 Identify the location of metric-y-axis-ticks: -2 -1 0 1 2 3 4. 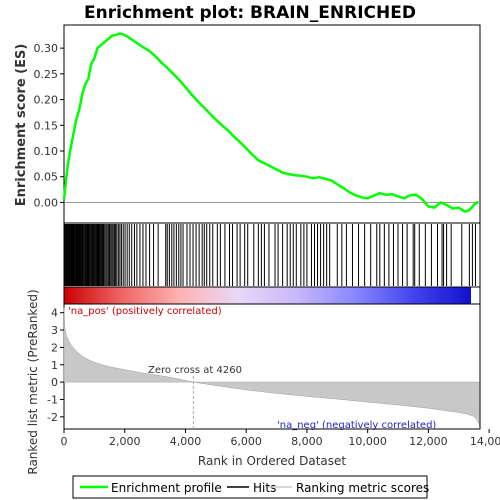
(55, 365).